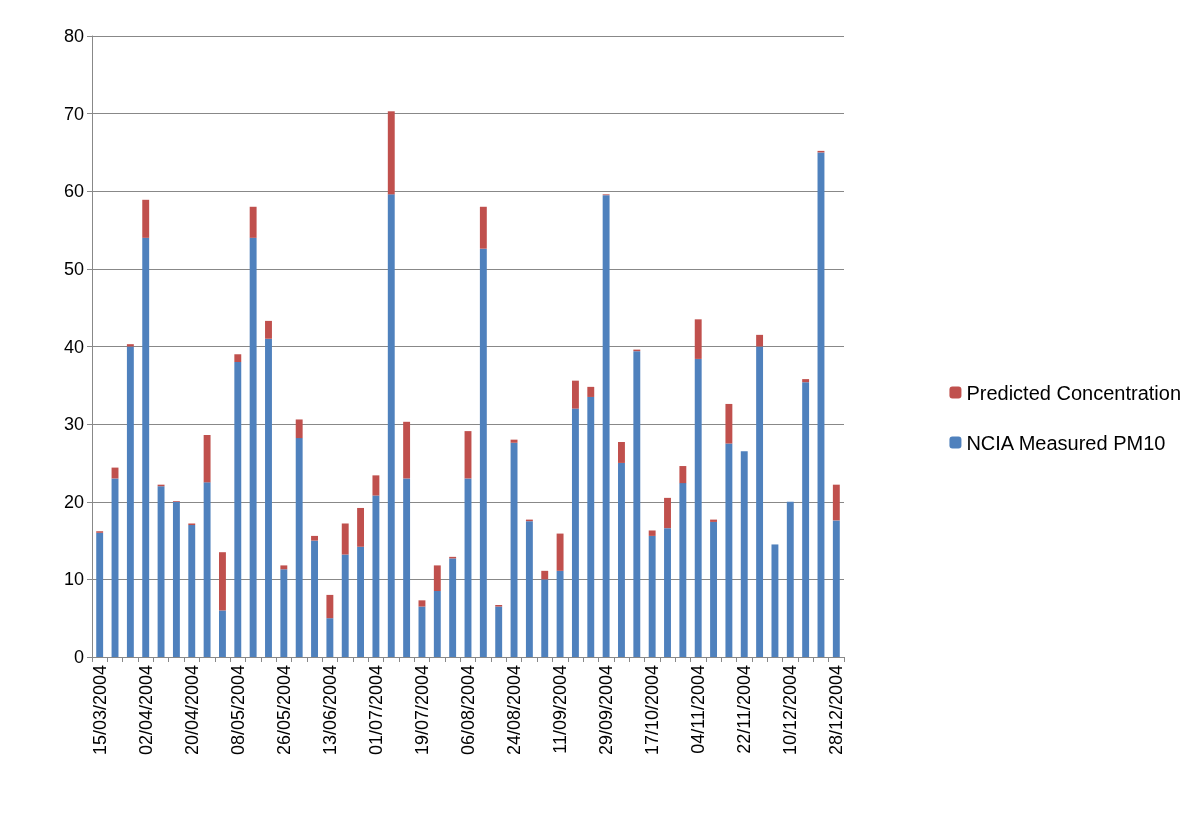 This screenshot has width=1204, height=835. Describe the element at coordinates (73, 579) in the screenshot. I see `y-tick-label: 10` at that location.